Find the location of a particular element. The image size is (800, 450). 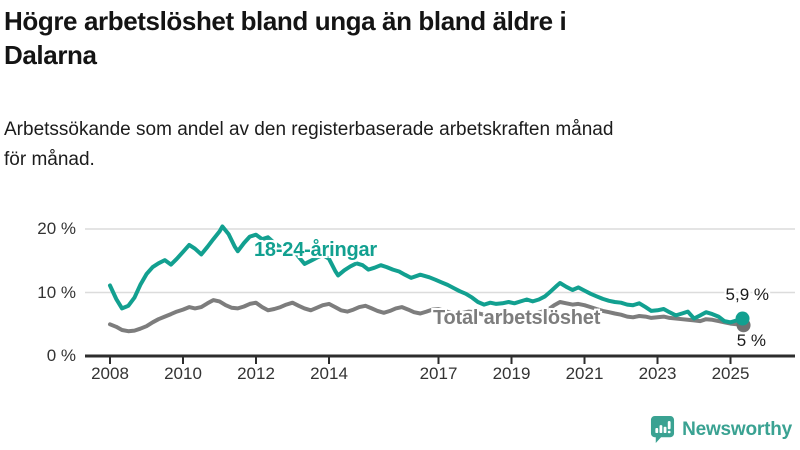

bar-chart-speech-bubble-icon is located at coordinates (662, 429).